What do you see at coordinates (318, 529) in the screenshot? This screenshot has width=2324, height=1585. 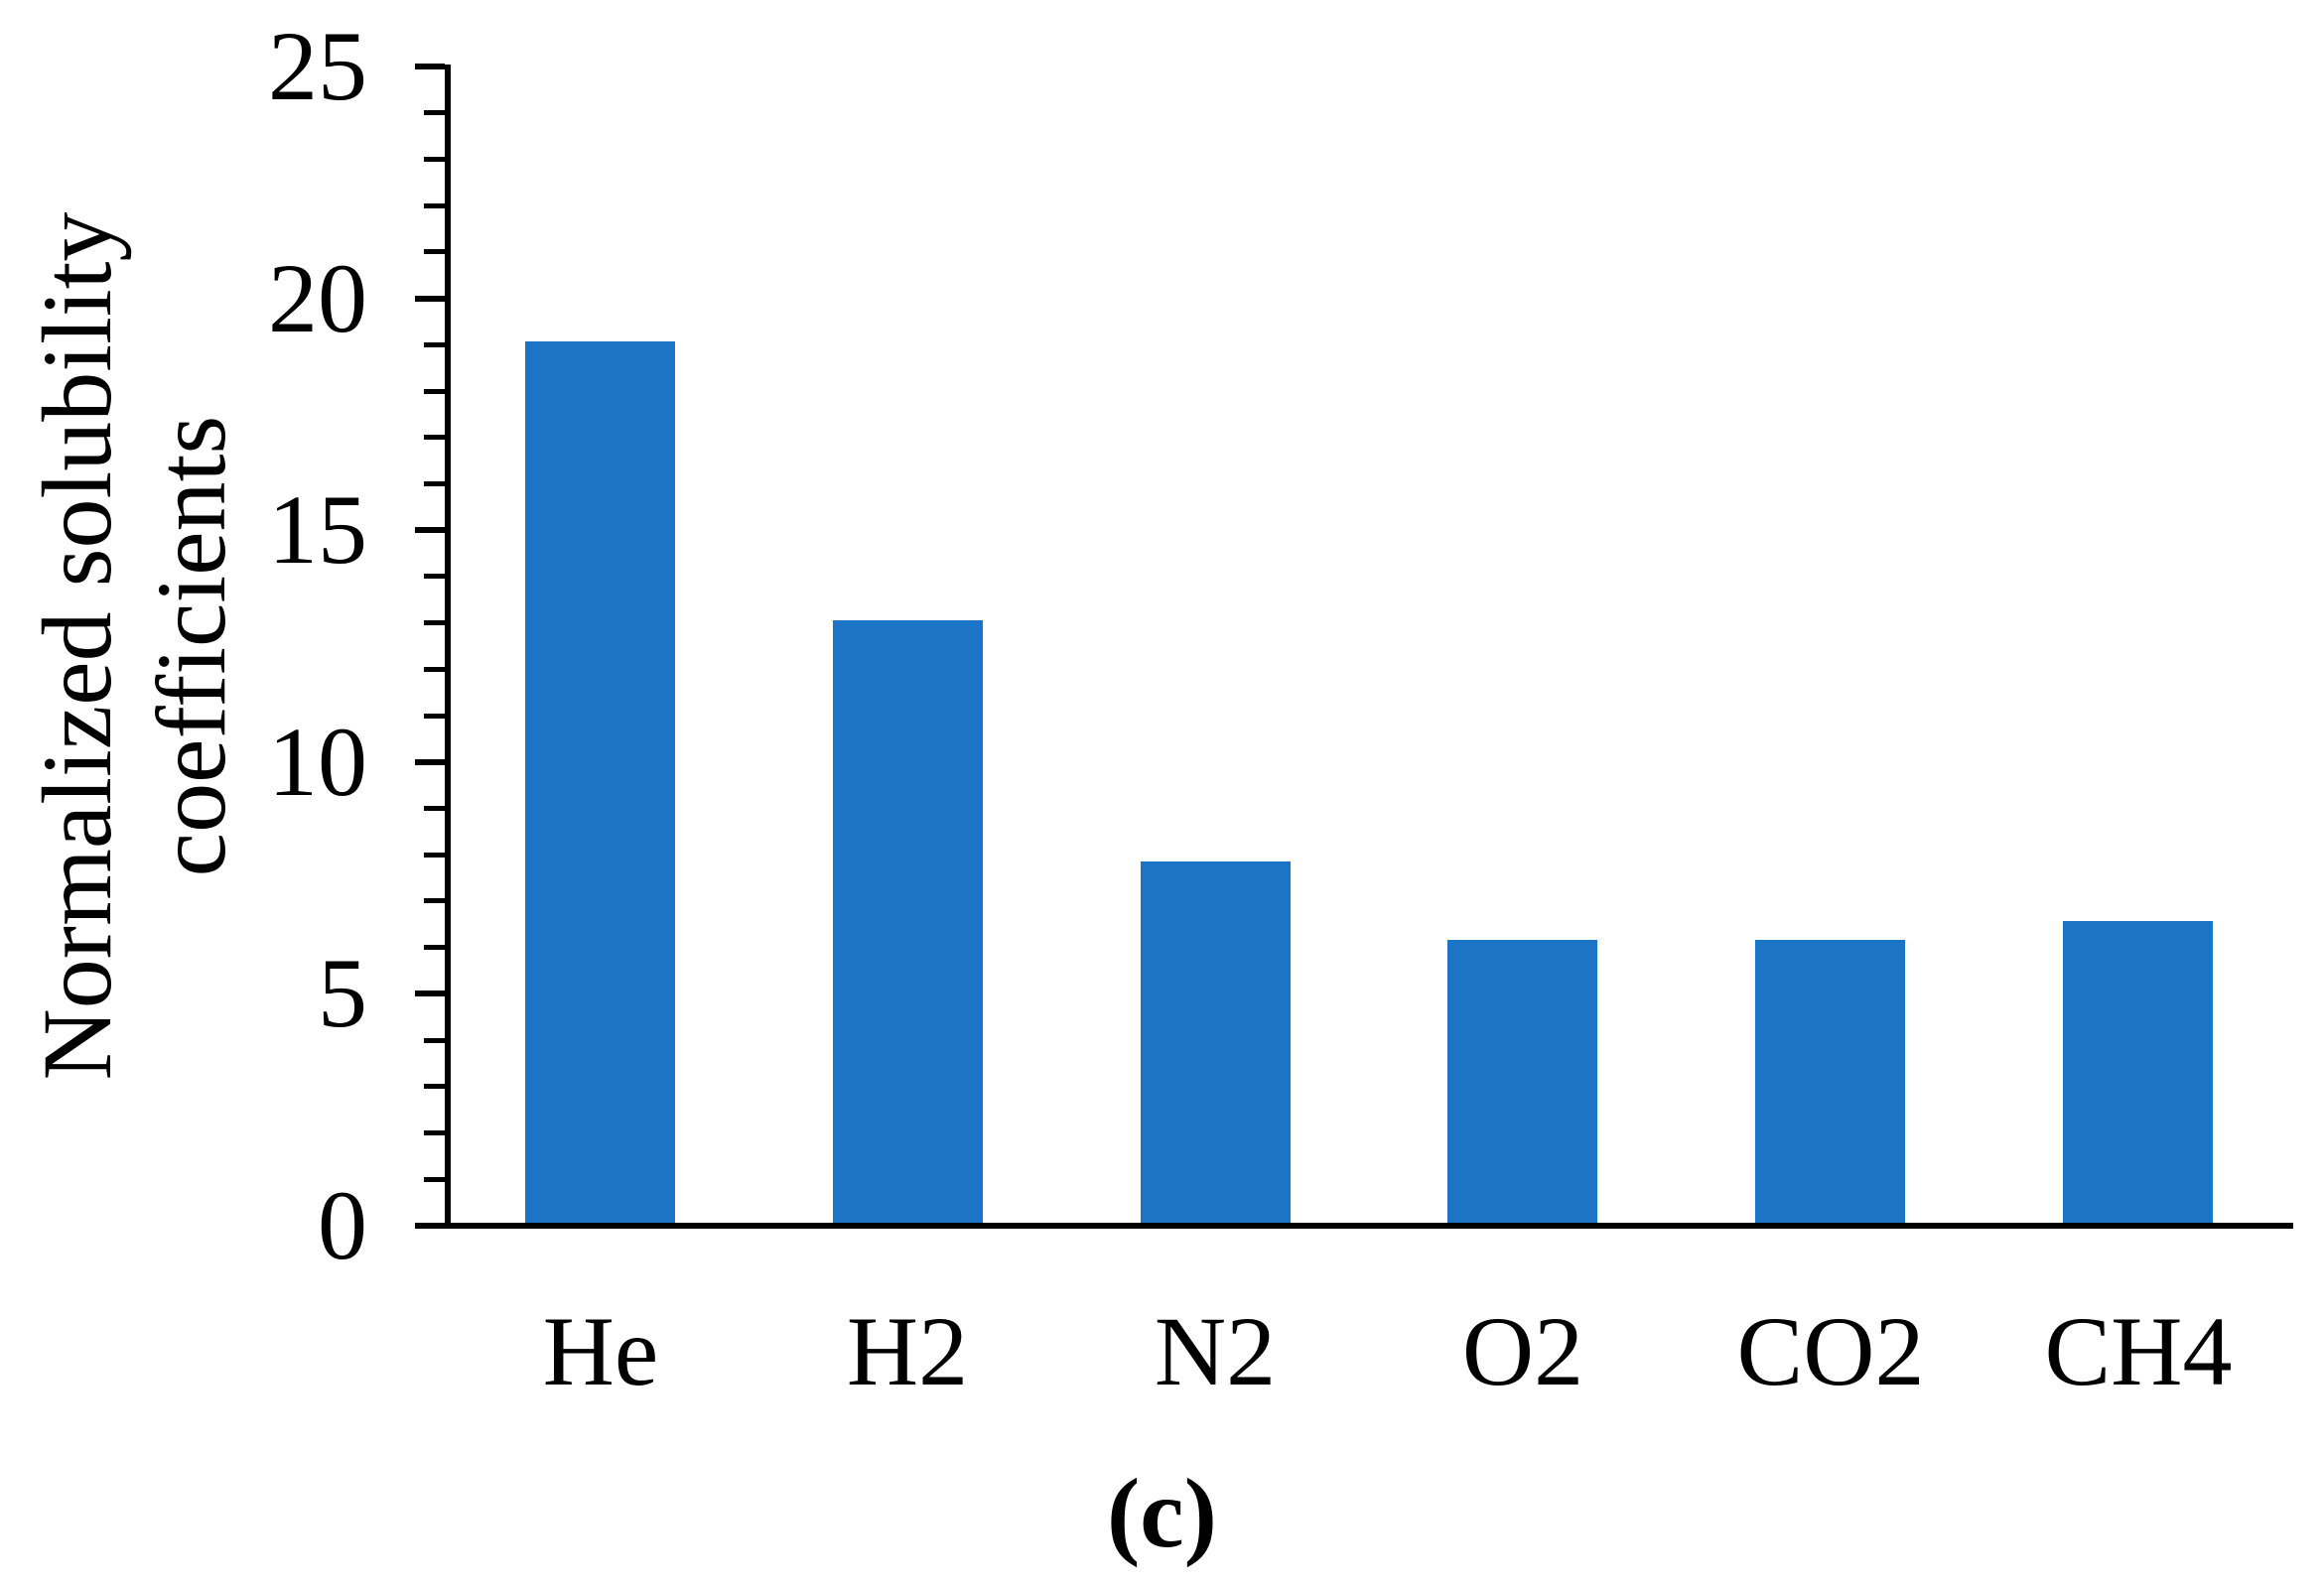 I see `y-tick-label: 15` at bounding box center [318, 529].